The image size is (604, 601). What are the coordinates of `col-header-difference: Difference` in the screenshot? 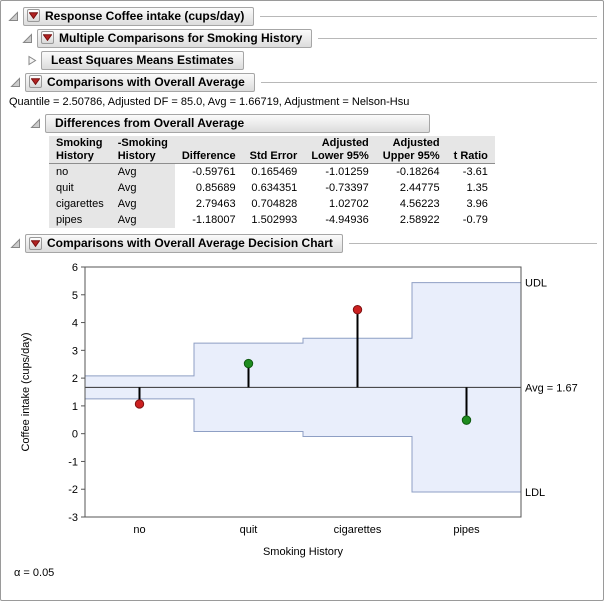 It's located at (208, 150).